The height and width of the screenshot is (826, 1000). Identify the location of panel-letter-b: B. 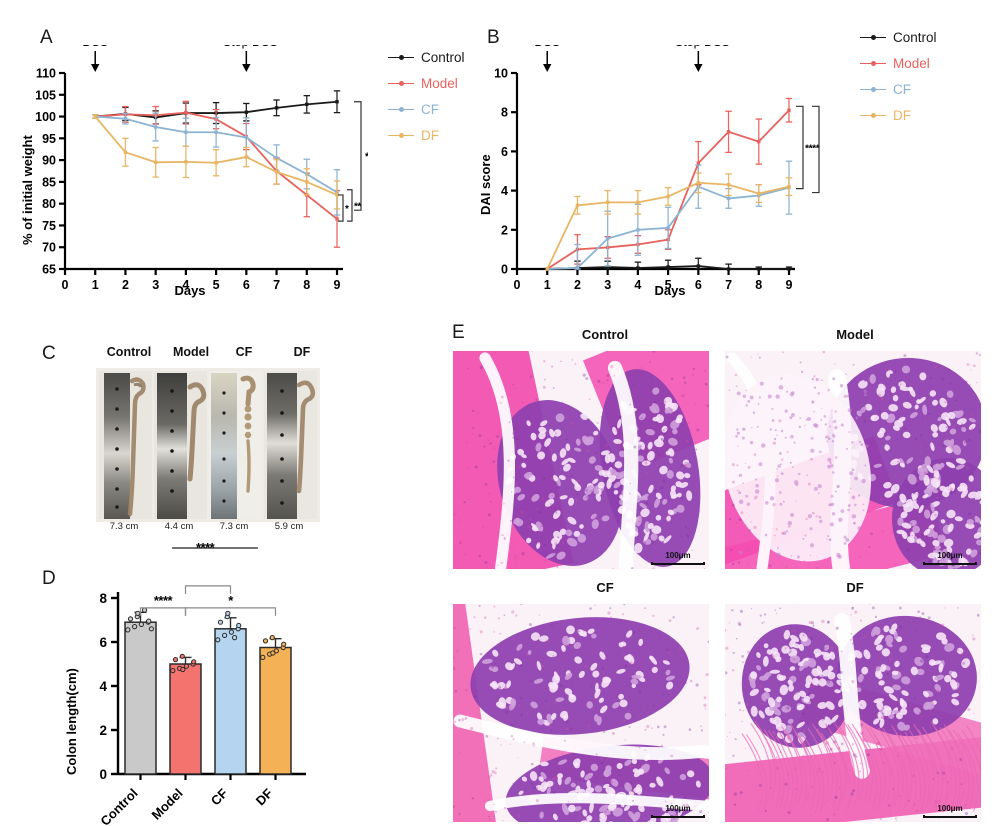
(493, 37).